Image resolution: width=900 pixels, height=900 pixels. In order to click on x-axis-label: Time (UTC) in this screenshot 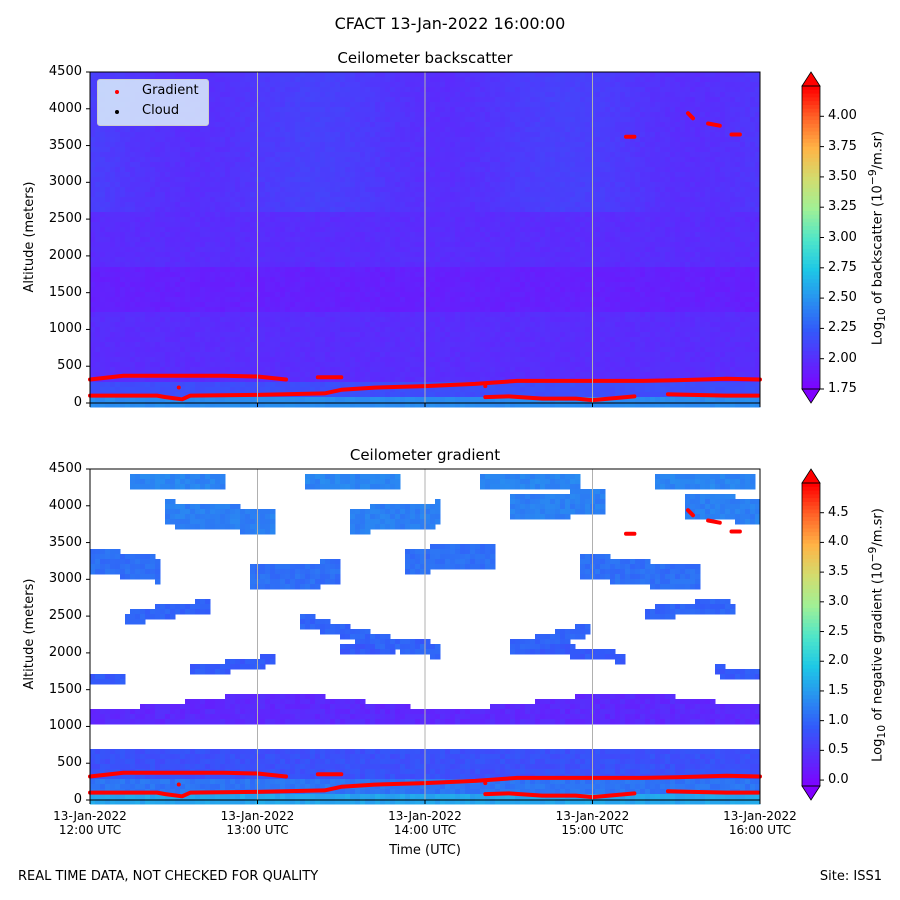, I will do `click(425, 850)`.